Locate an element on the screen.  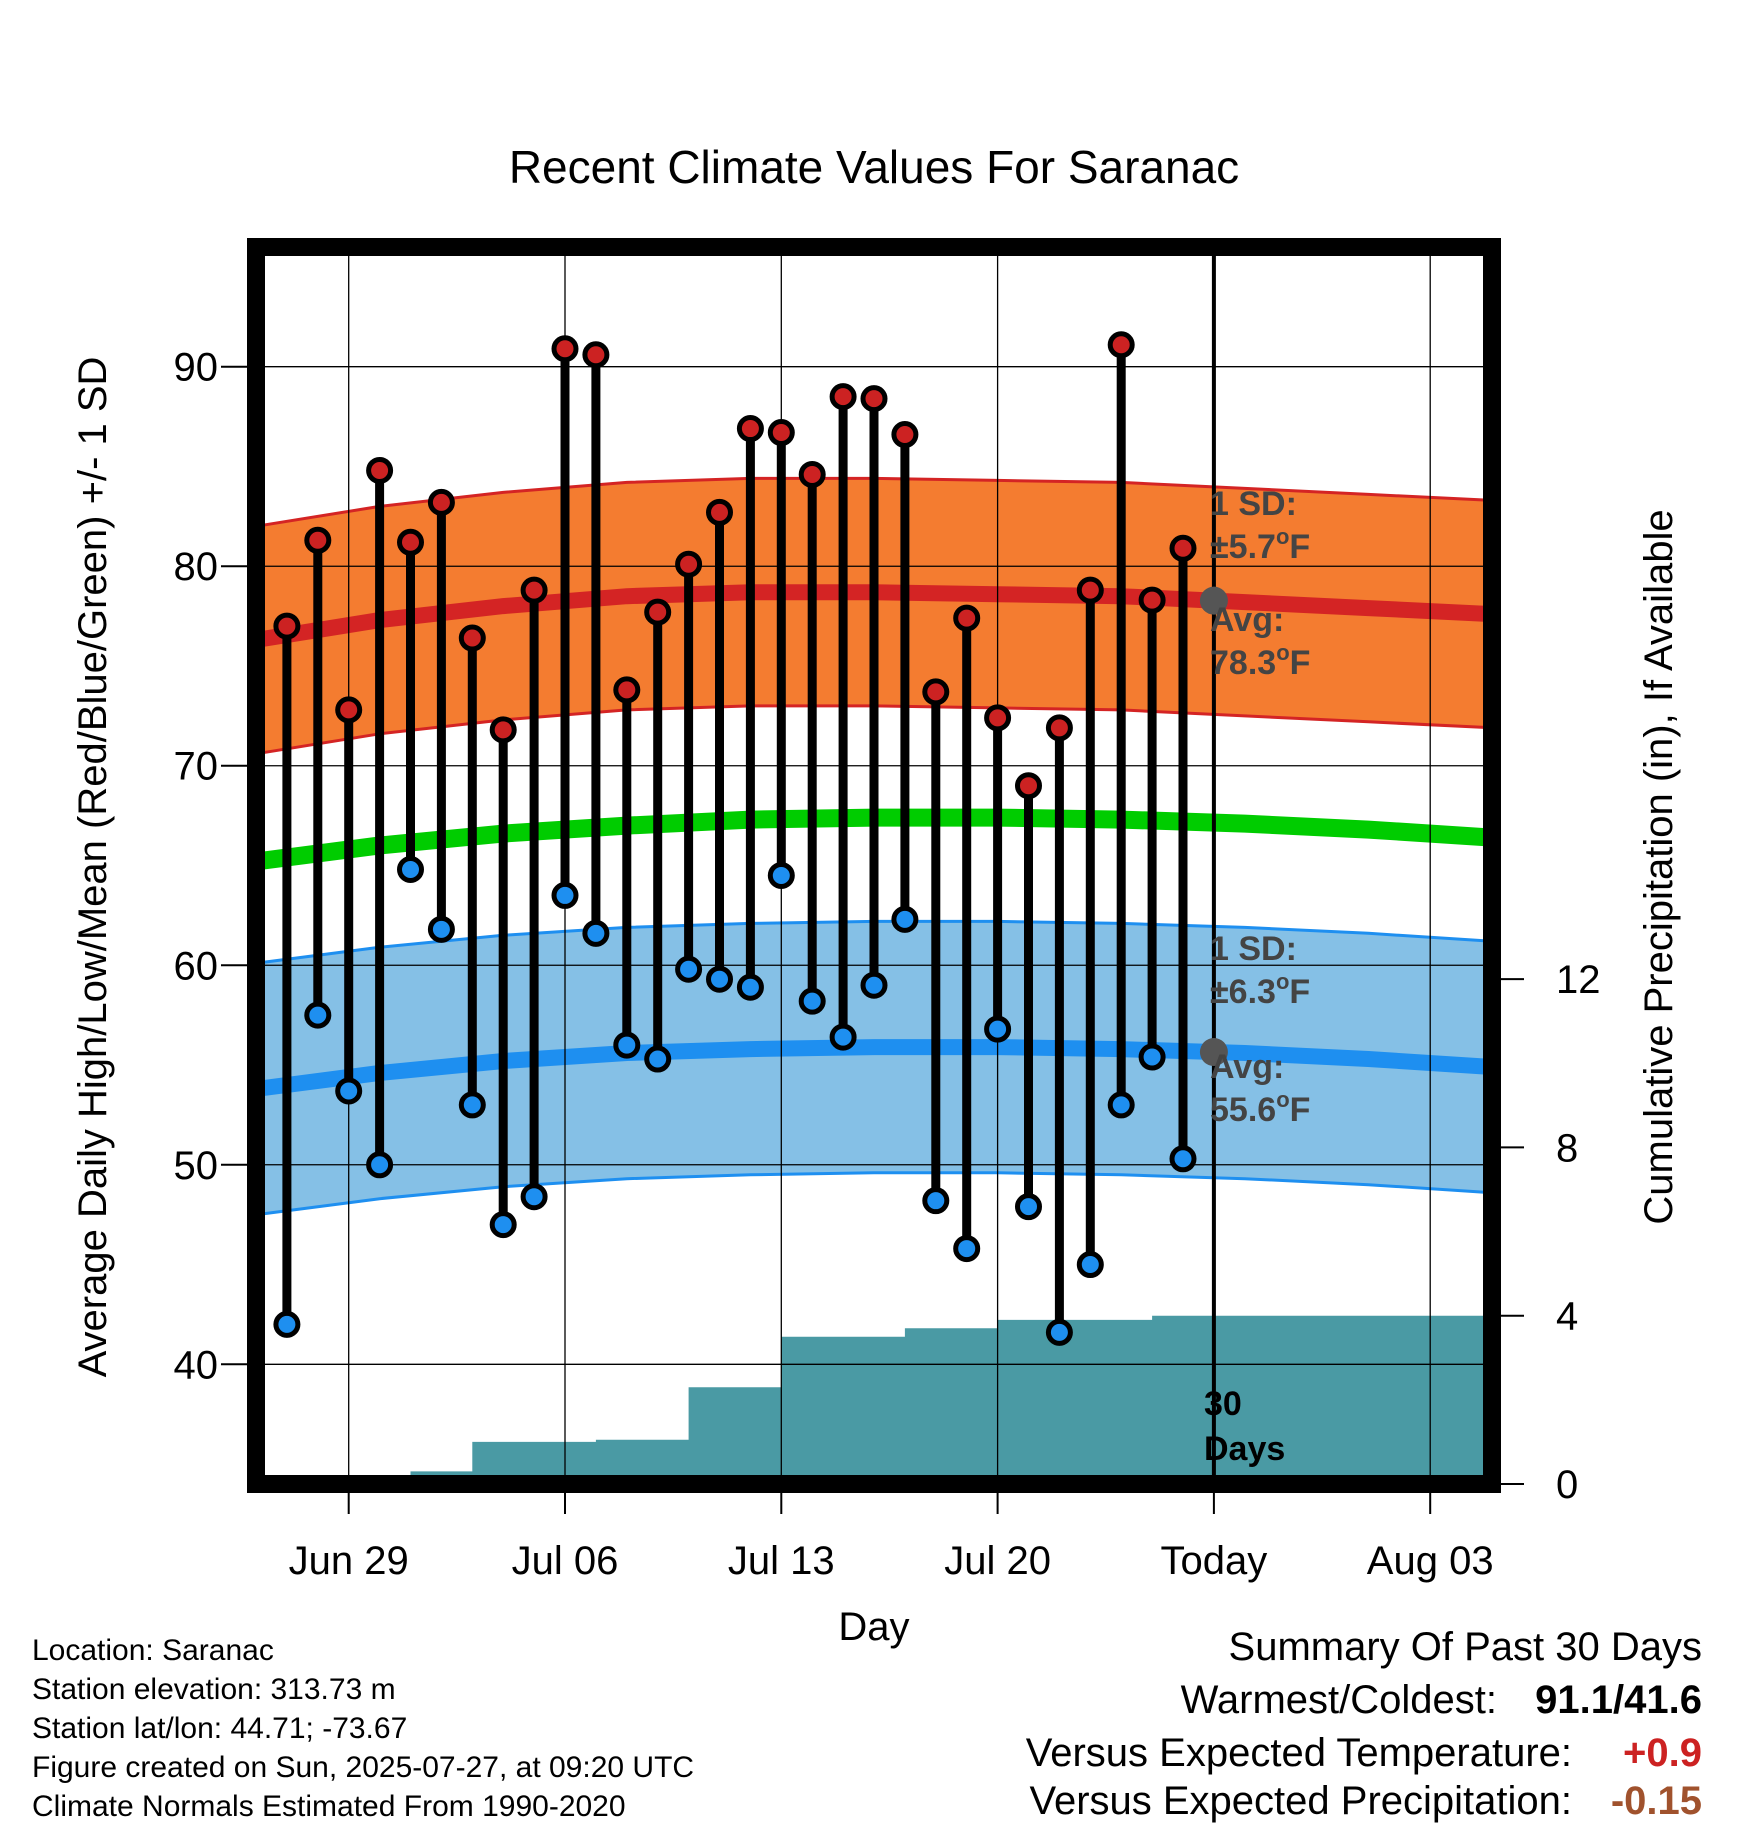
summary-temp-label: Versus Expected Temperature: is located at coordinates (1299, 1753).